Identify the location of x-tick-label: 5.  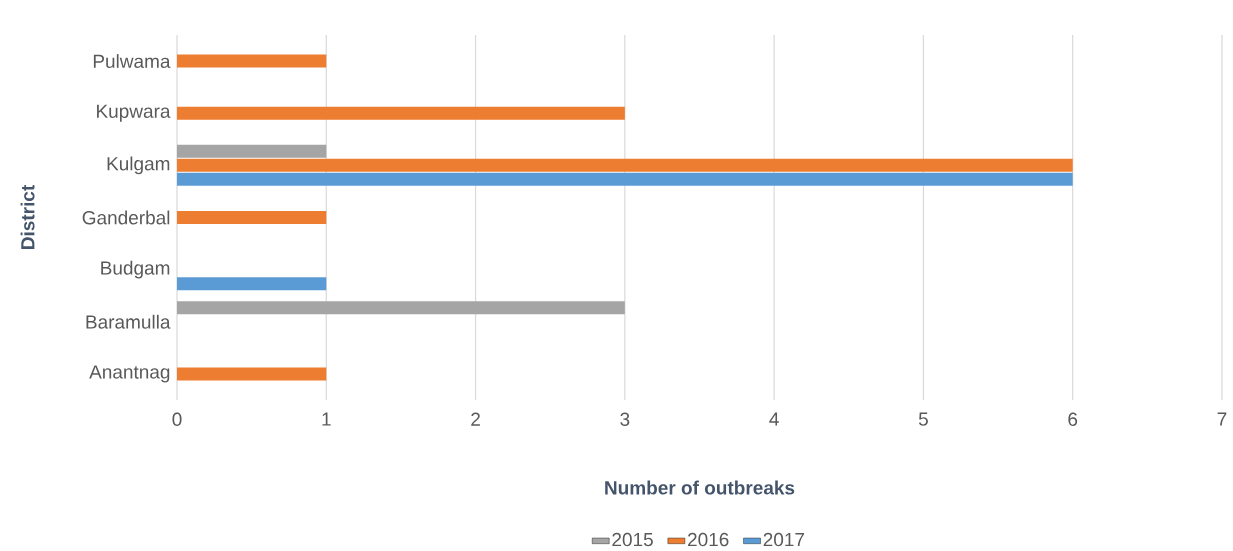
(923, 419).